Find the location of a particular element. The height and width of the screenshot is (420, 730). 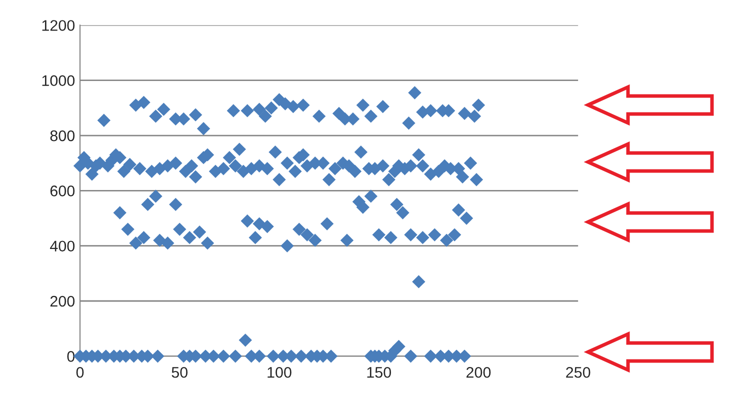

x-tick-label: 150 is located at coordinates (379, 372).